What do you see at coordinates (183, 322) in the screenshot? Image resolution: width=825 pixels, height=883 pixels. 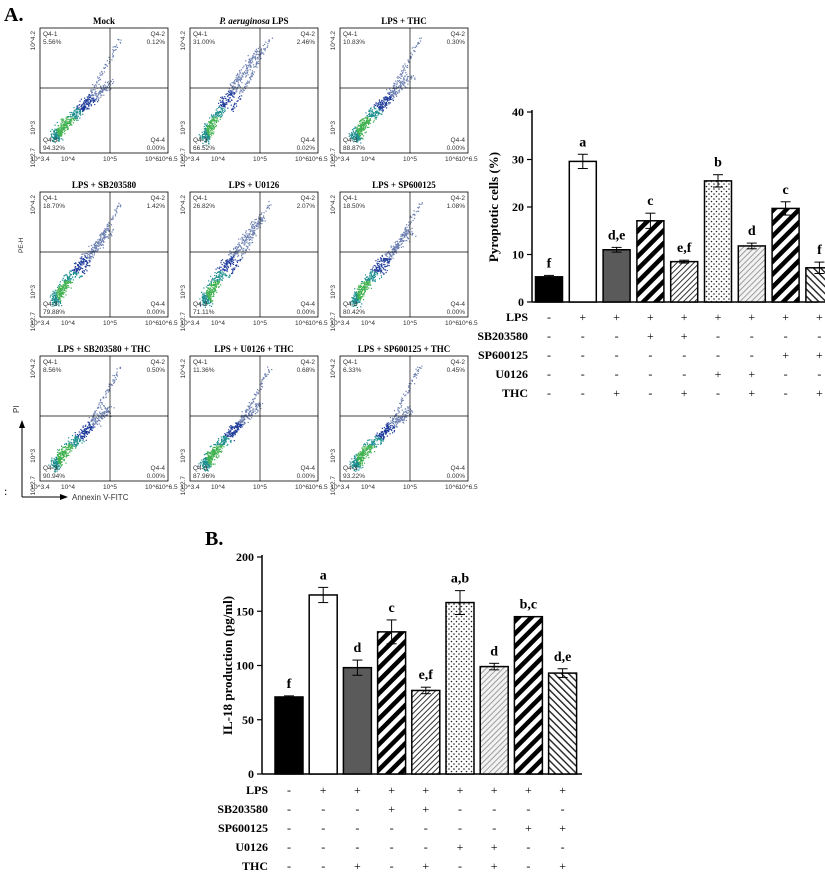 I see `flow-y-tick-label: 10^2.7` at bounding box center [183, 322].